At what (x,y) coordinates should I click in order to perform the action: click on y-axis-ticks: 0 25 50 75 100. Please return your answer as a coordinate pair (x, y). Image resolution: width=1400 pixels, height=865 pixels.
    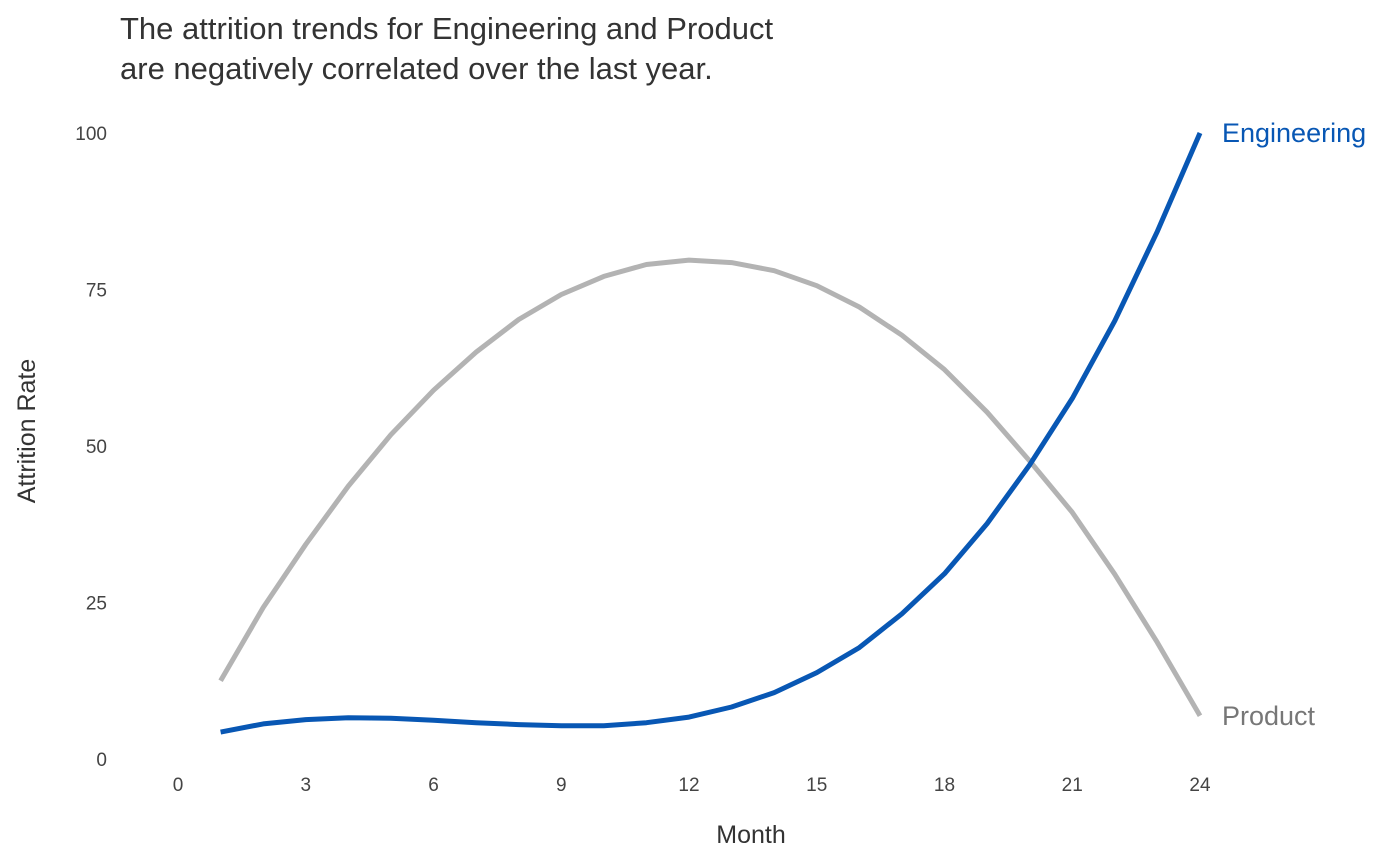
    Looking at the image, I should click on (91, 447).